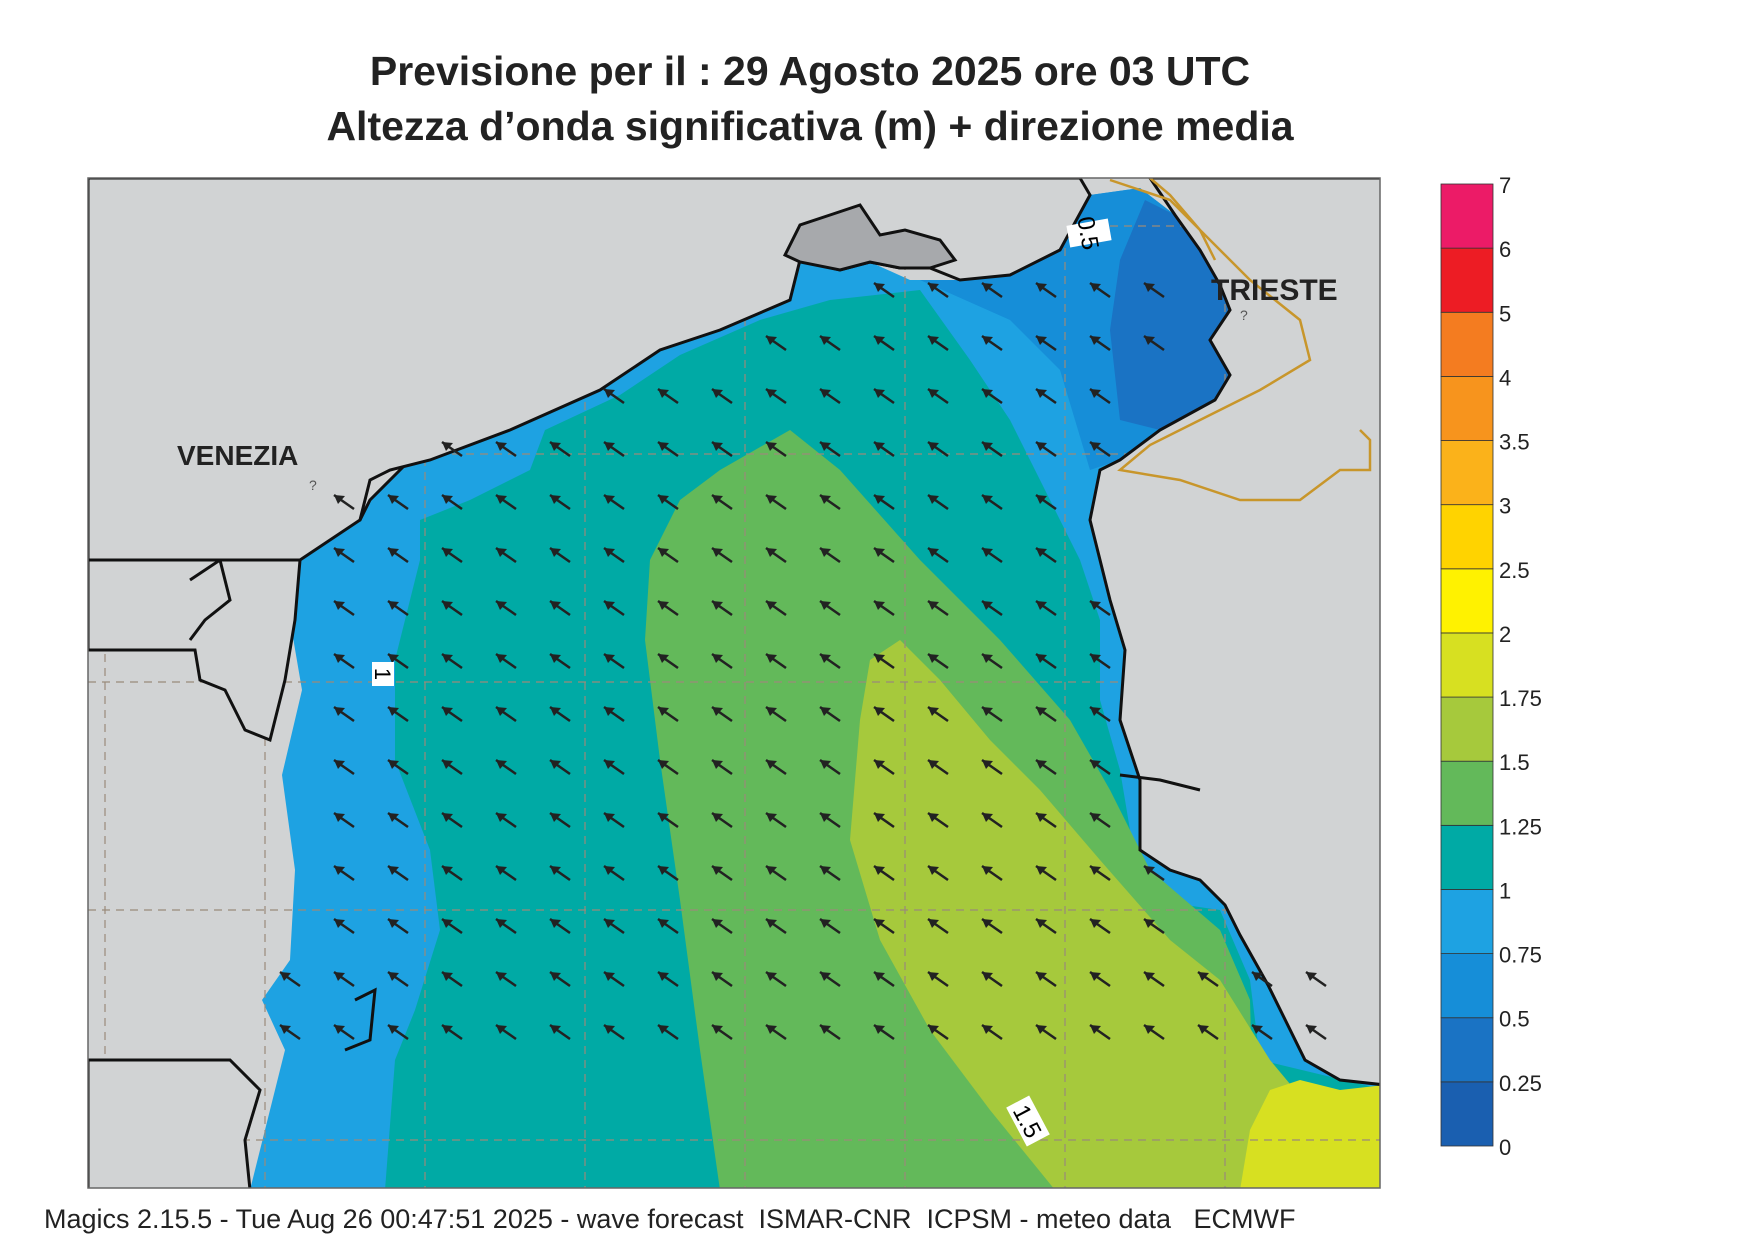 The image size is (1755, 1242). Describe the element at coordinates (1505, 313) in the screenshot. I see `legend-tick-label: 5` at that location.